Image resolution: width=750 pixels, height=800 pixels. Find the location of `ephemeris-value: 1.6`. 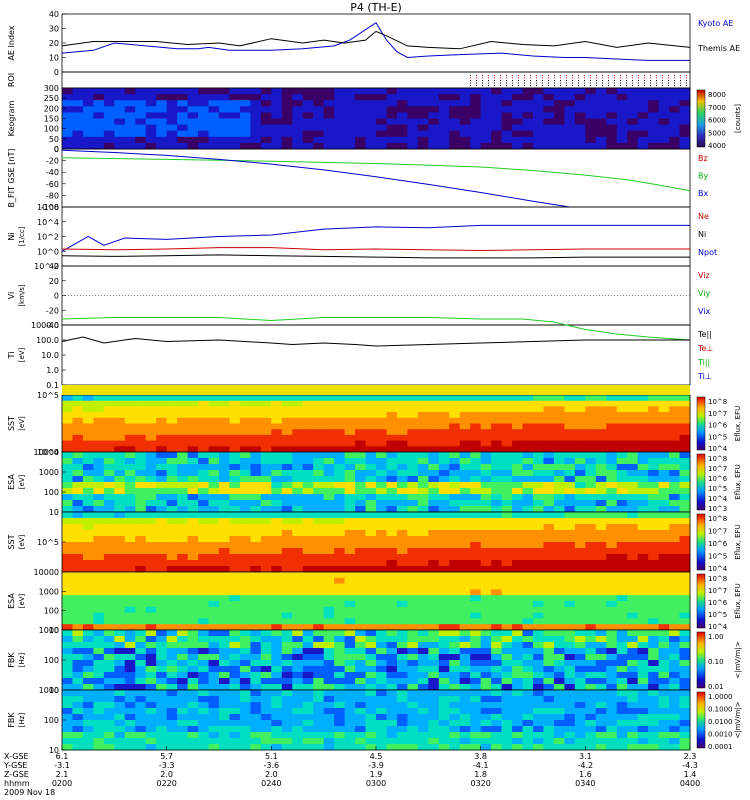

ephemeris-value: 1.6 is located at coordinates (585, 774).